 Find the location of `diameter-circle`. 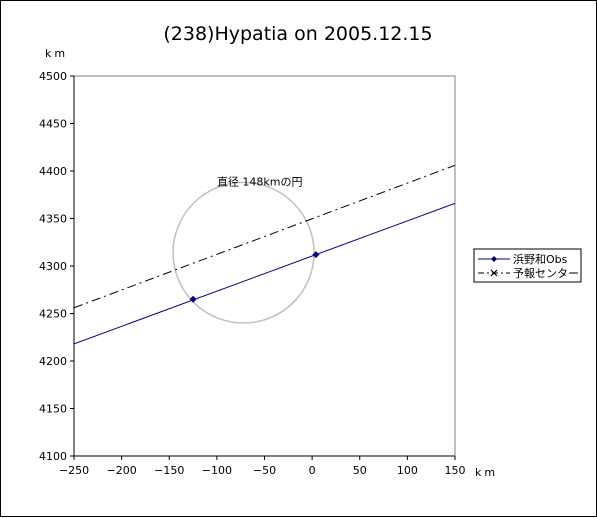

diameter-circle is located at coordinates (243, 252).